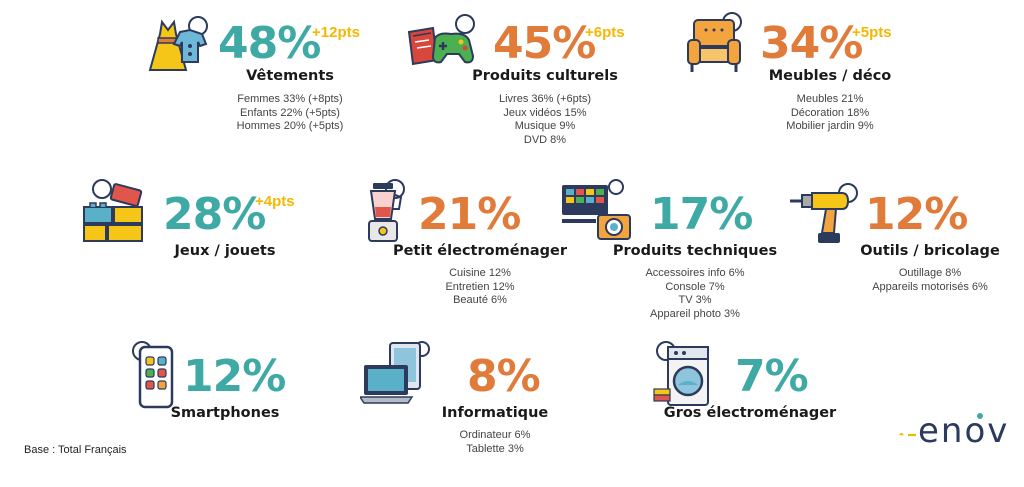 The image size is (1024, 487). What do you see at coordinates (545, 126) in the screenshot?
I see `breakdown-item: Musique 9%` at bounding box center [545, 126].